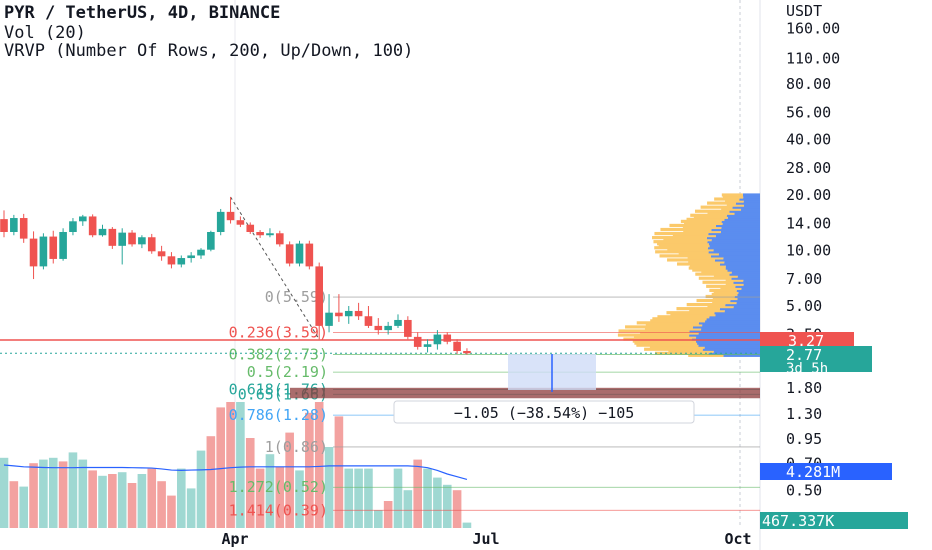 This screenshot has width=932, height=550. Describe the element at coordinates (45, 33) in the screenshot. I see `volume-indicator-label: Vol (20)` at that location.